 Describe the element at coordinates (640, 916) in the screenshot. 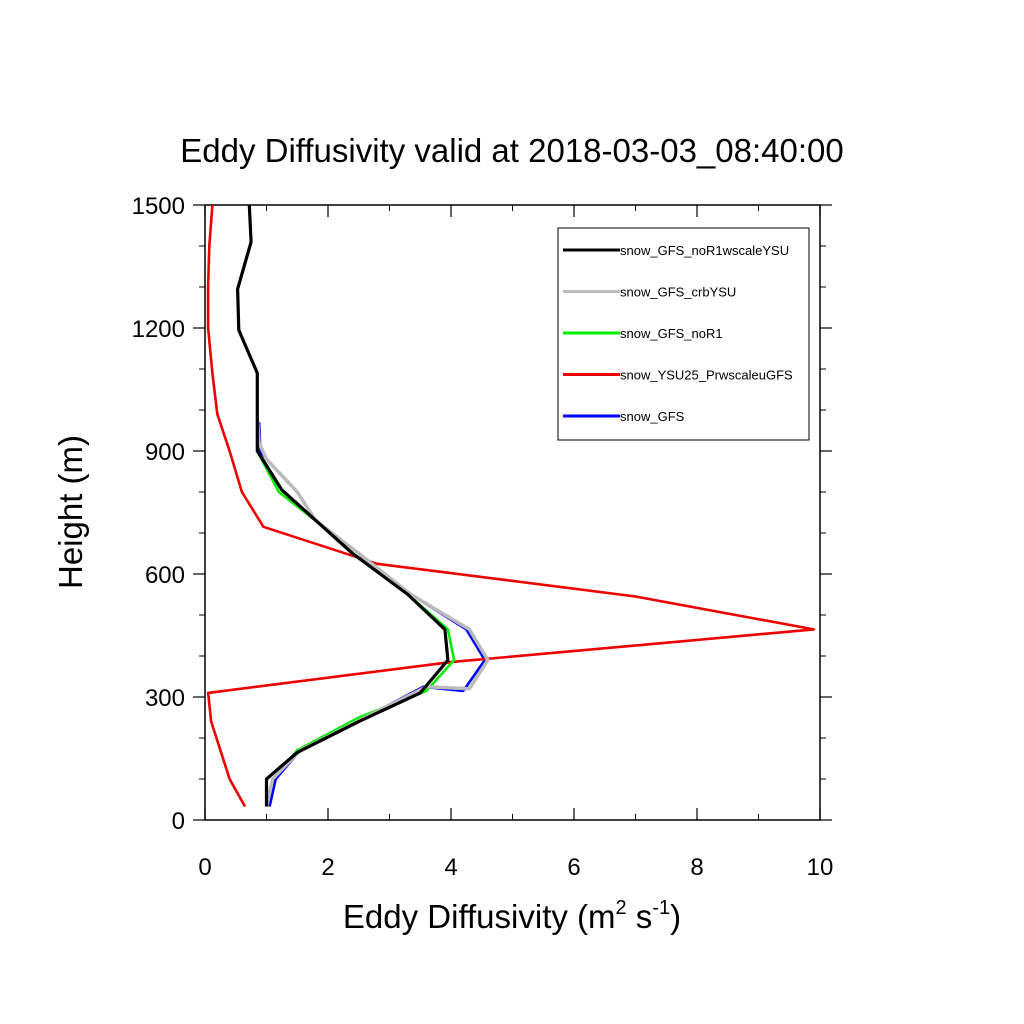

I see `x-axis-label-mid: s` at that location.